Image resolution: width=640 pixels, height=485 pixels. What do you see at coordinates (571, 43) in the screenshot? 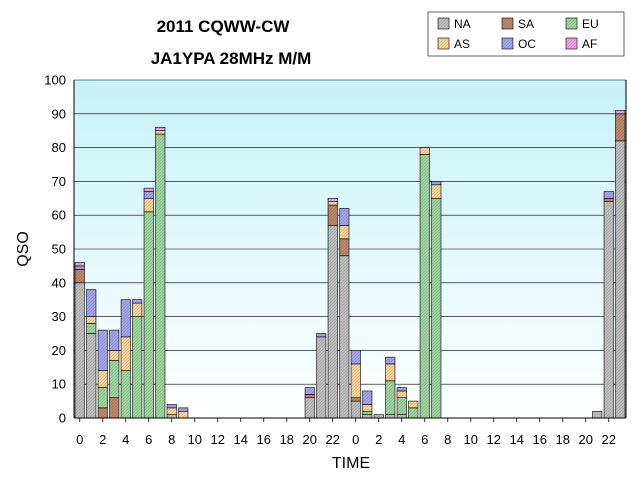
I see `legend-swatch-af` at bounding box center [571, 43].